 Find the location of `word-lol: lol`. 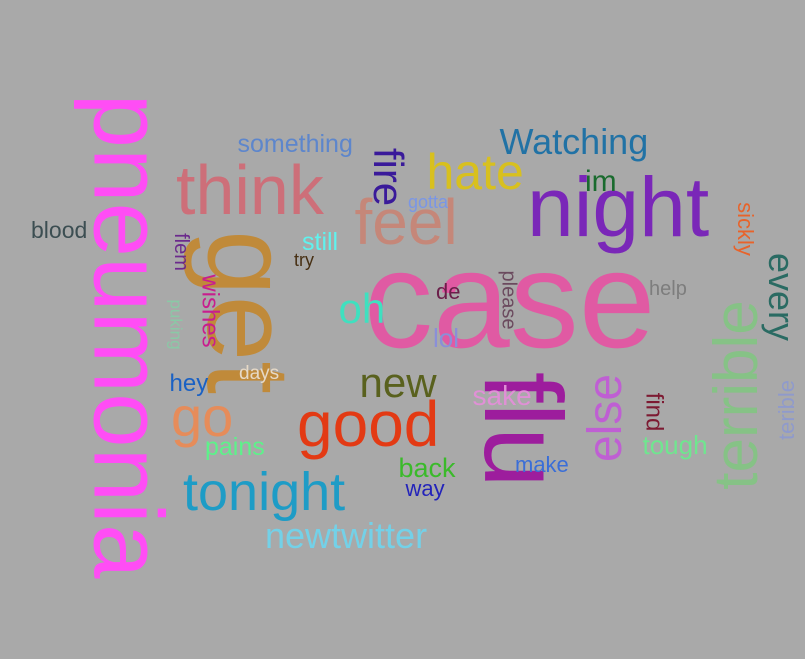

word-lol: lol is located at coordinates (446, 338).